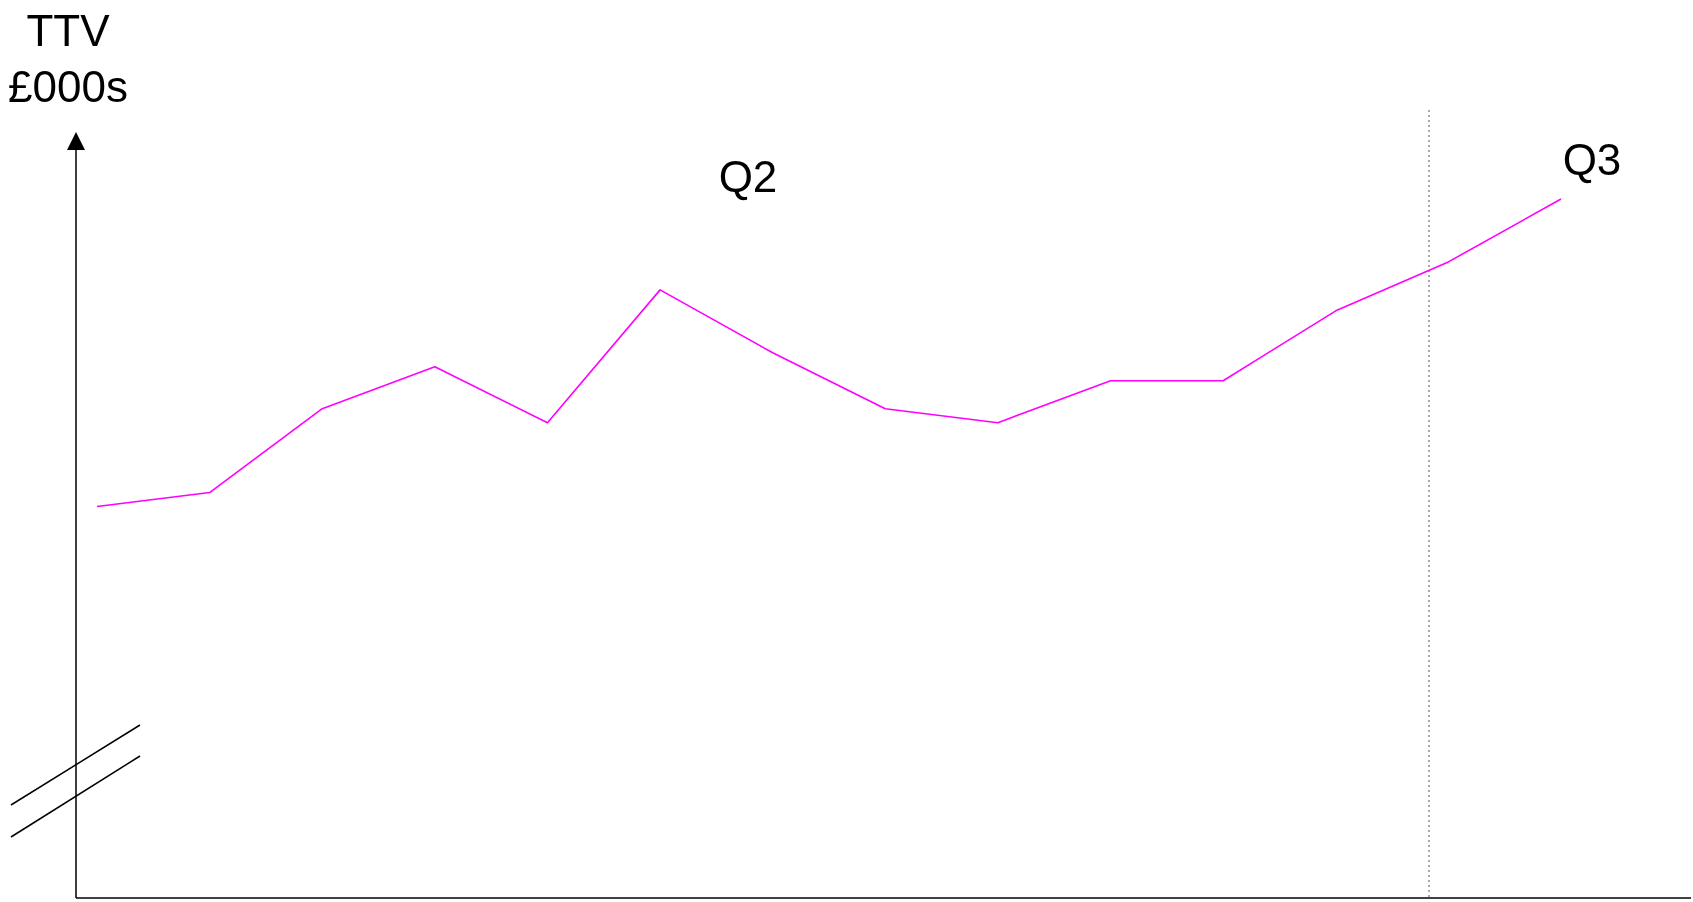  Describe the element at coordinates (68, 58) in the screenshot. I see `y-axis-title: TTV £000s` at that location.